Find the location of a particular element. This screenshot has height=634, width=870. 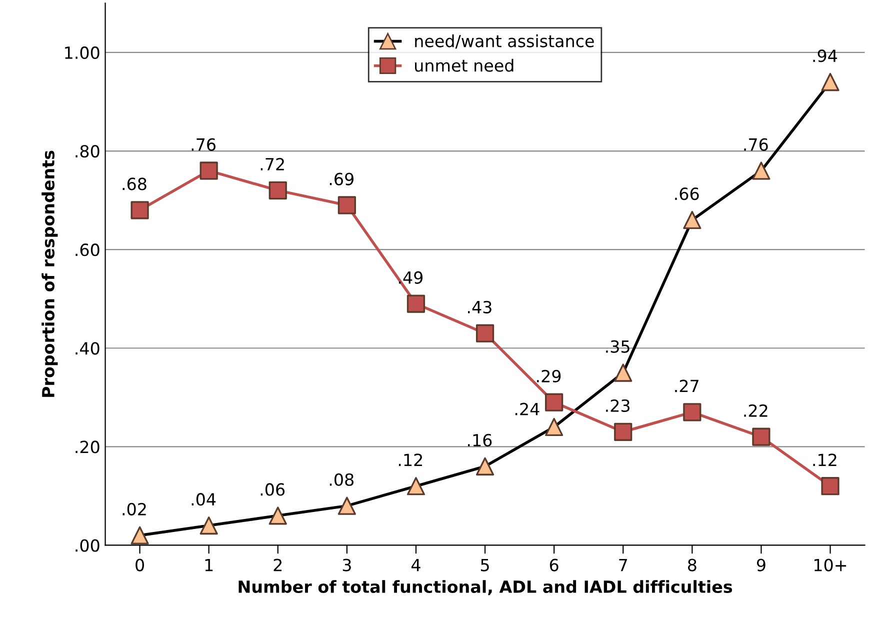

x-tick-label: 3 is located at coordinates (346, 565).